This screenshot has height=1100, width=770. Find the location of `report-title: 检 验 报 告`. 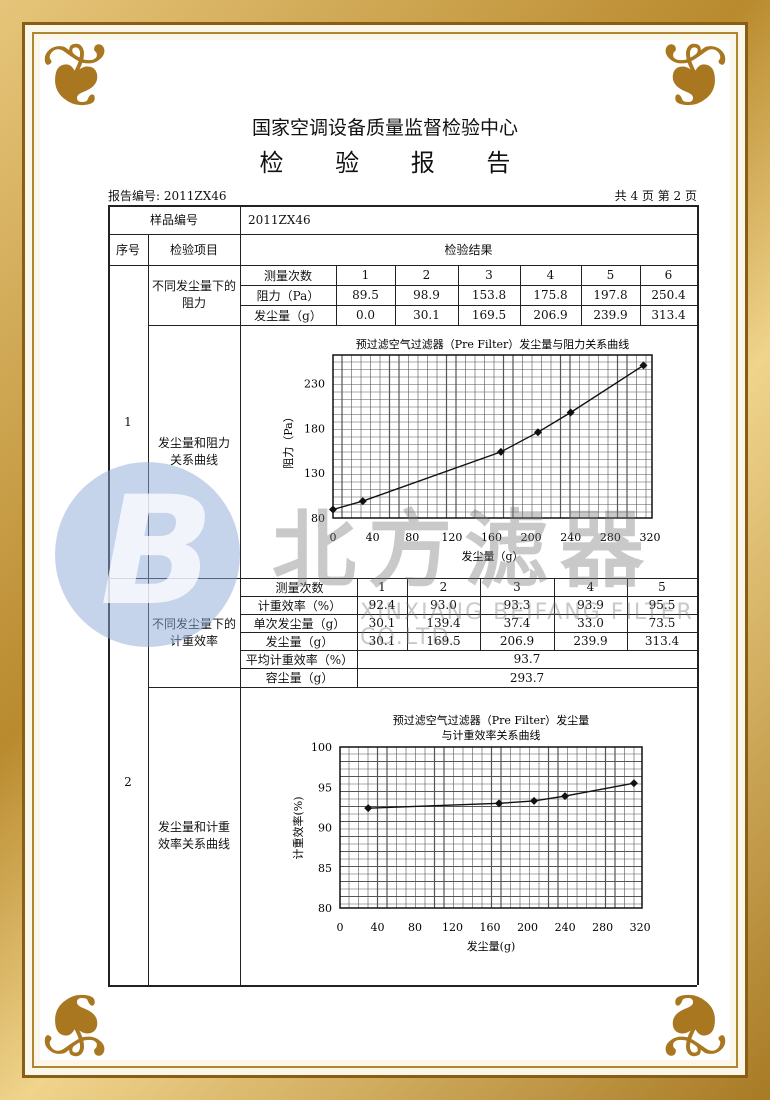

report-title: 检 验 报 告 is located at coordinates (396, 163).